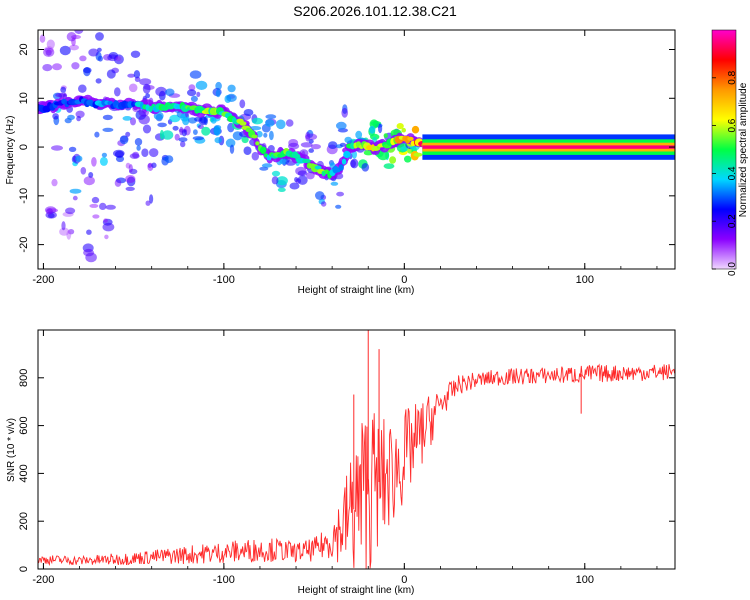 The image size is (750, 600). Describe the element at coordinates (725, 173) in the screenshot. I see `colorbar-ticks: 0.0 0.2 0.4 0.6 0.8` at that location.